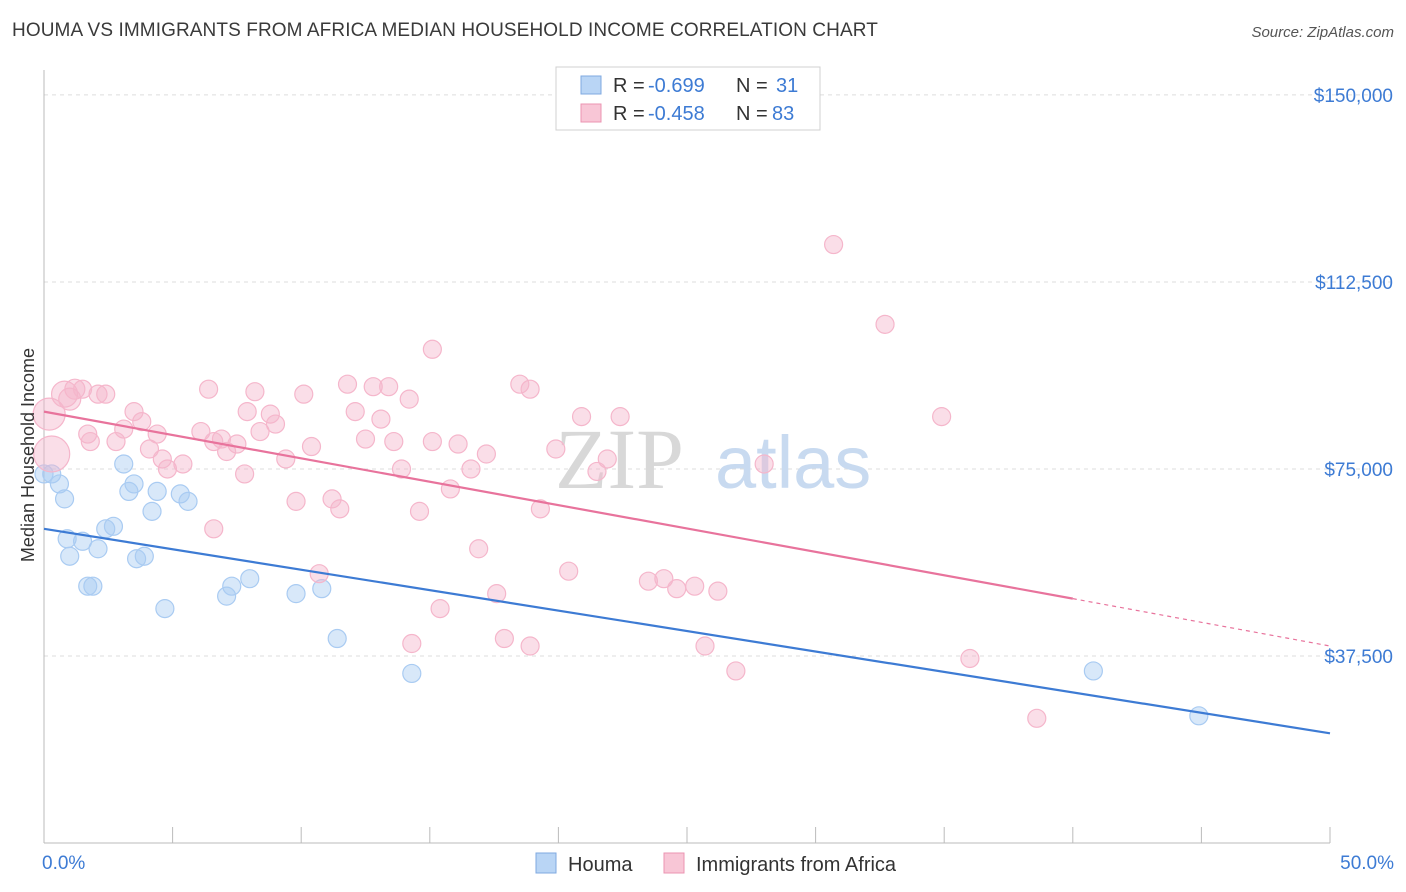  I want to click on legend-bottom-label-africa: Immigrants from Africa, so click(796, 865).